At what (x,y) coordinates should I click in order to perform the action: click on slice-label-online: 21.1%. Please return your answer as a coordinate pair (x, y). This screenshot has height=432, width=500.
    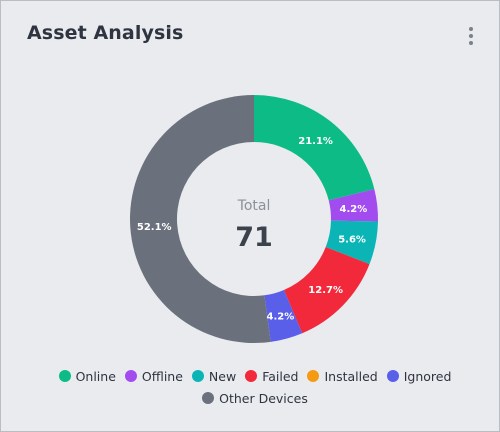
    Looking at the image, I should click on (315, 141).